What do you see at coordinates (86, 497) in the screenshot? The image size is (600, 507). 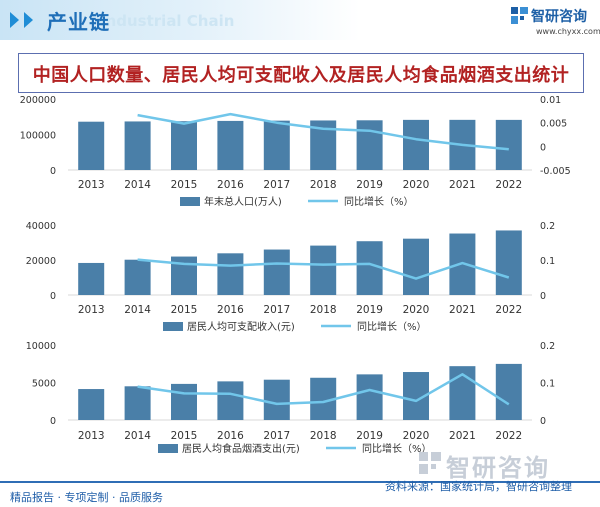 I see `footer-slogan: 精品报告 · 专项定制 · 品质服务` at bounding box center [86, 497].